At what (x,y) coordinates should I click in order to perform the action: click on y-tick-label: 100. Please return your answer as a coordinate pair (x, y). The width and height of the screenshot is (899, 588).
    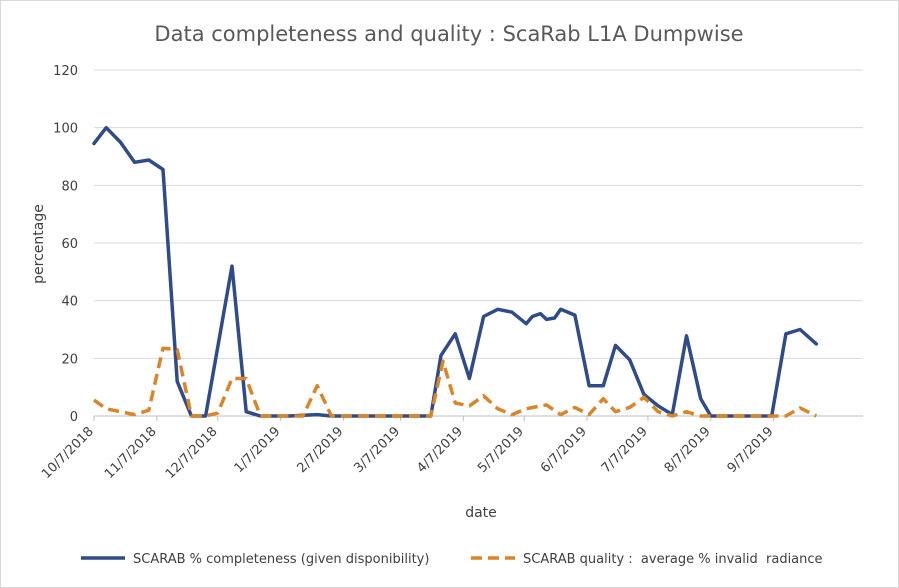
    Looking at the image, I should click on (65, 129).